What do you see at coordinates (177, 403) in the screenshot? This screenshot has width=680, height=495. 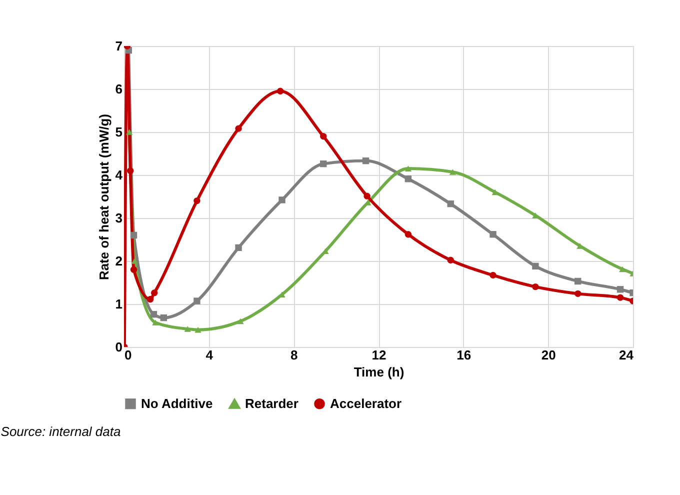 I see `legend-label: No Additive` at bounding box center [177, 403].